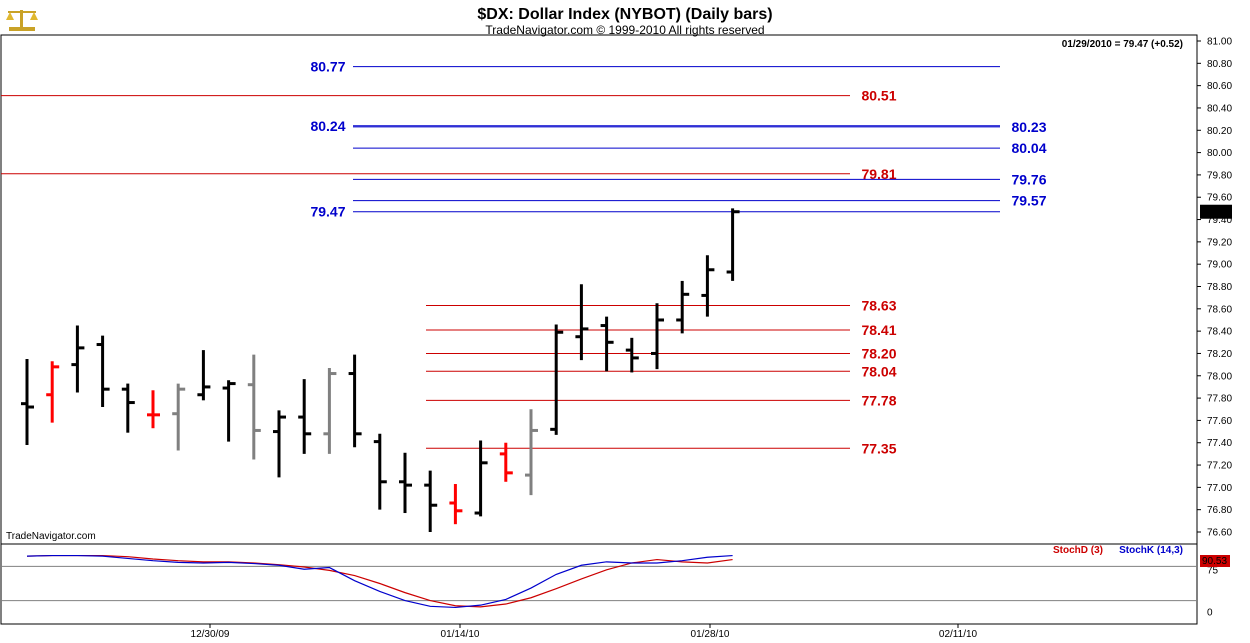  What do you see at coordinates (1219, 131) in the screenshot?
I see `price-tick-label: 80.20` at bounding box center [1219, 131].